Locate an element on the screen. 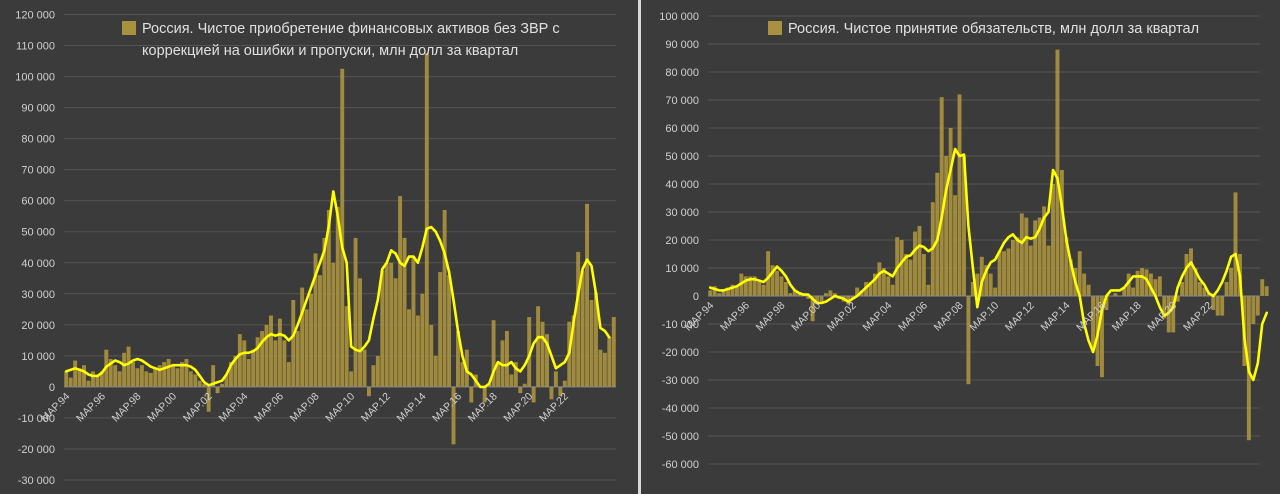  y-tick-label: 90 000 is located at coordinates (682, 45).